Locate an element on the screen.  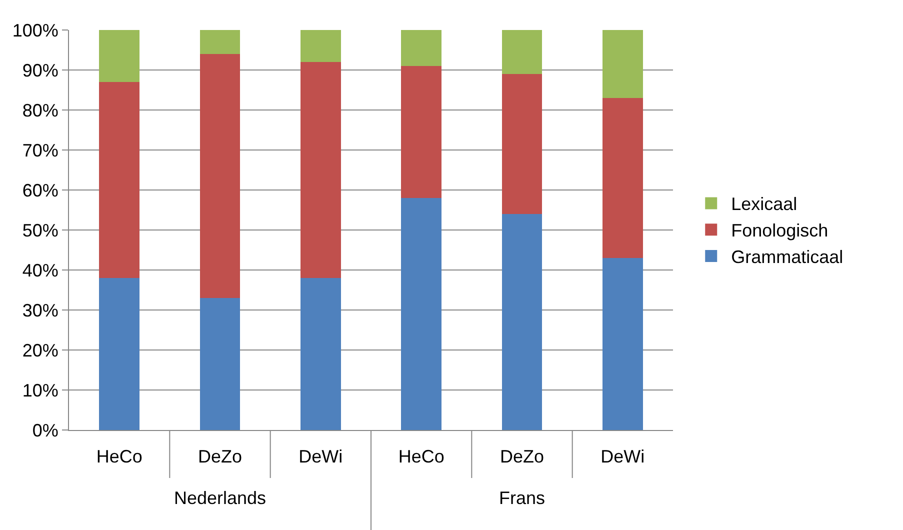
y-tick-label: 30% is located at coordinates (40, 310).